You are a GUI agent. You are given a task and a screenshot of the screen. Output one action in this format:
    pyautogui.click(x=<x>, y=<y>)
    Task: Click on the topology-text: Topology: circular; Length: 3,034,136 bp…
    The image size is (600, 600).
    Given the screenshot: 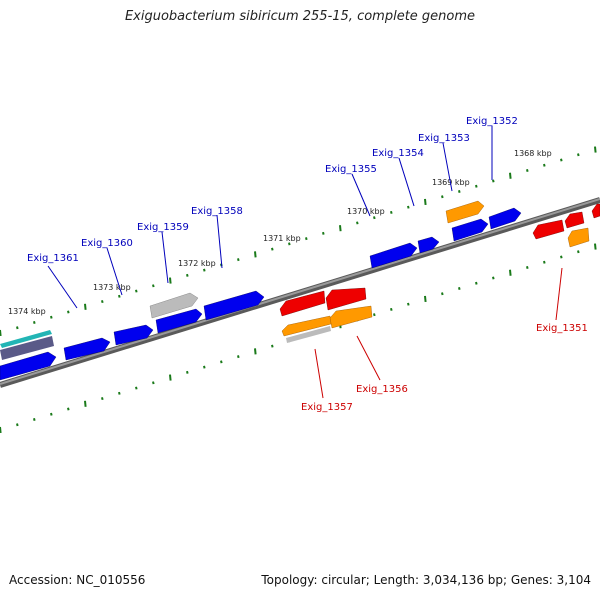 What is the action you would take?
    pyautogui.click(x=426, y=580)
    